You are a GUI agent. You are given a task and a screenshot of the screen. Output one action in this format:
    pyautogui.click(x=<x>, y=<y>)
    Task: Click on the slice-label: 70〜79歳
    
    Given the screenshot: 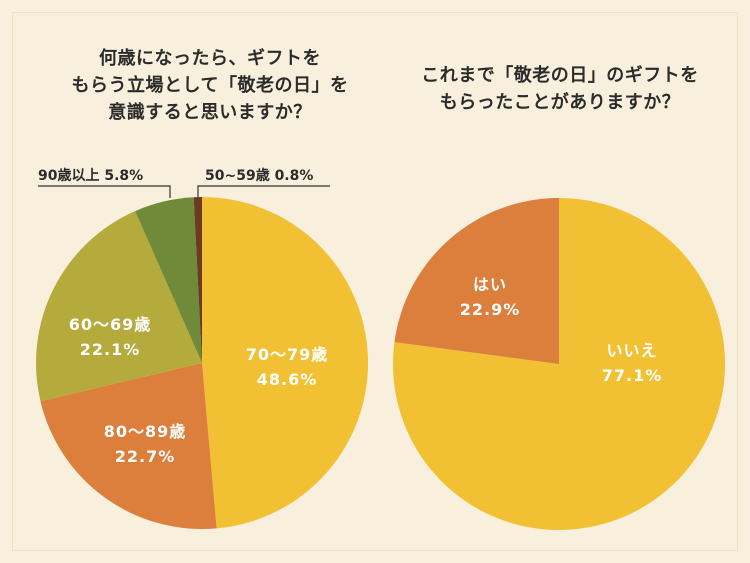 What is the action you would take?
    pyautogui.click(x=287, y=354)
    